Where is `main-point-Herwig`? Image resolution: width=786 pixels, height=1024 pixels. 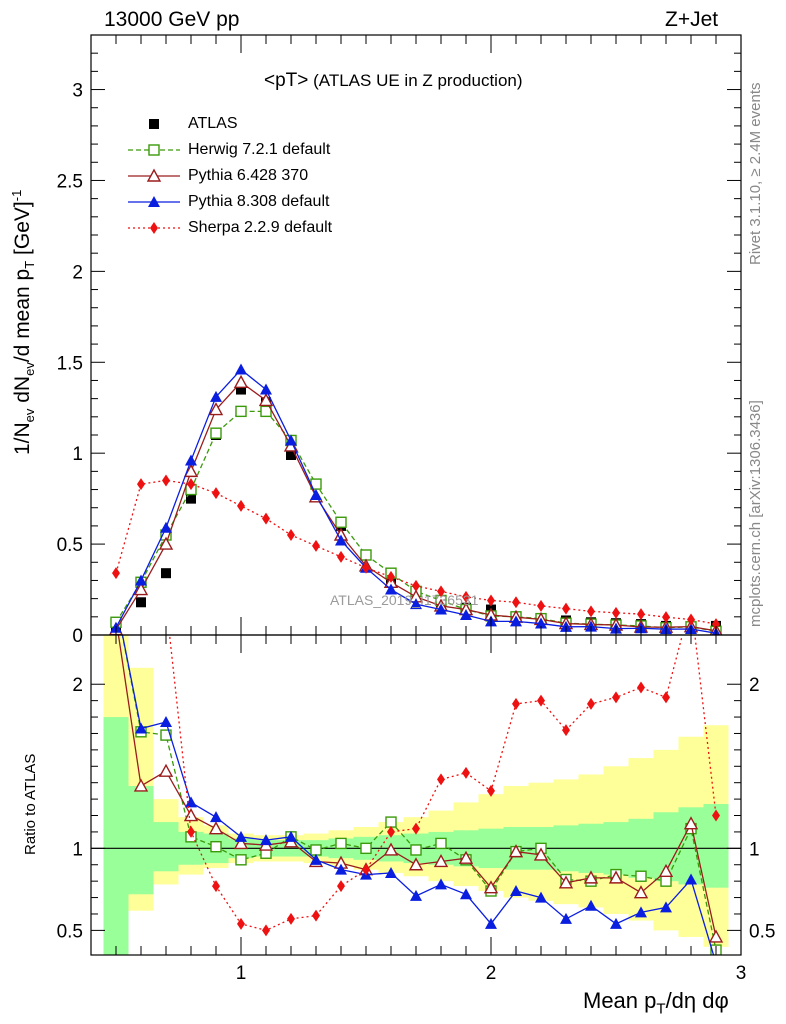
main-point-Herwig is located at coordinates (341, 522).